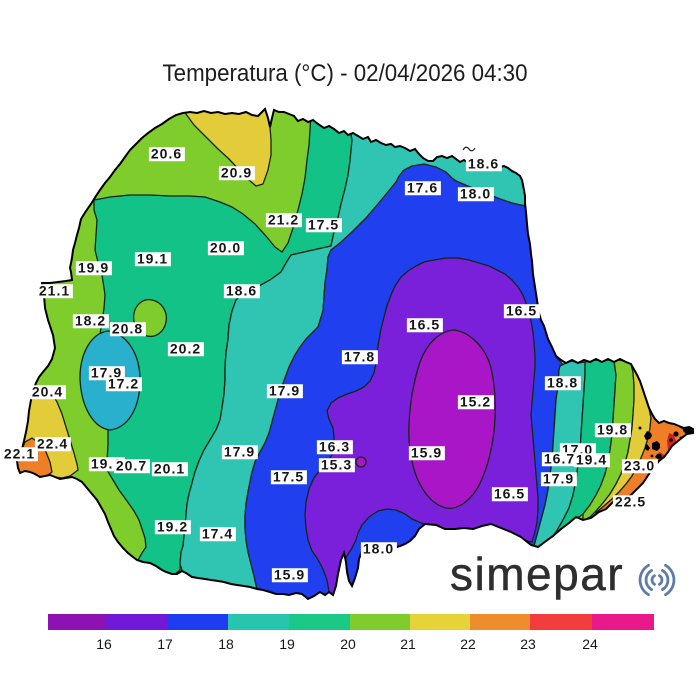  I want to click on svg-text: 22, so click(468, 644).